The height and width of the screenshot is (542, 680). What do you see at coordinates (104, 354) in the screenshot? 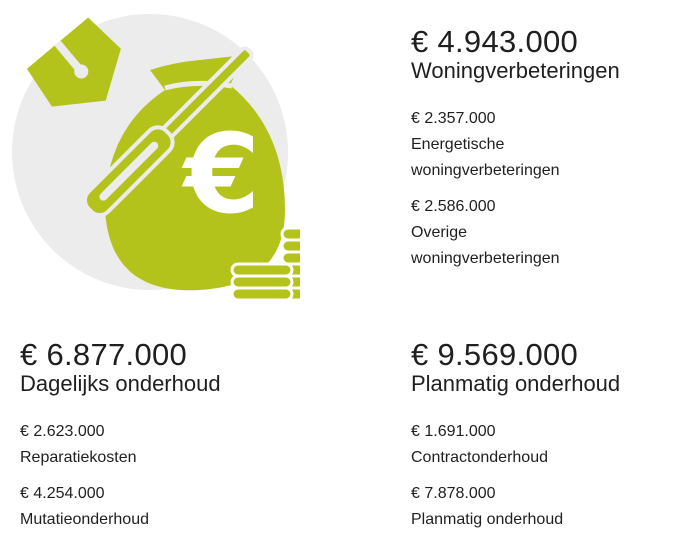
I see `total: € 6.877.000` at bounding box center [104, 354].